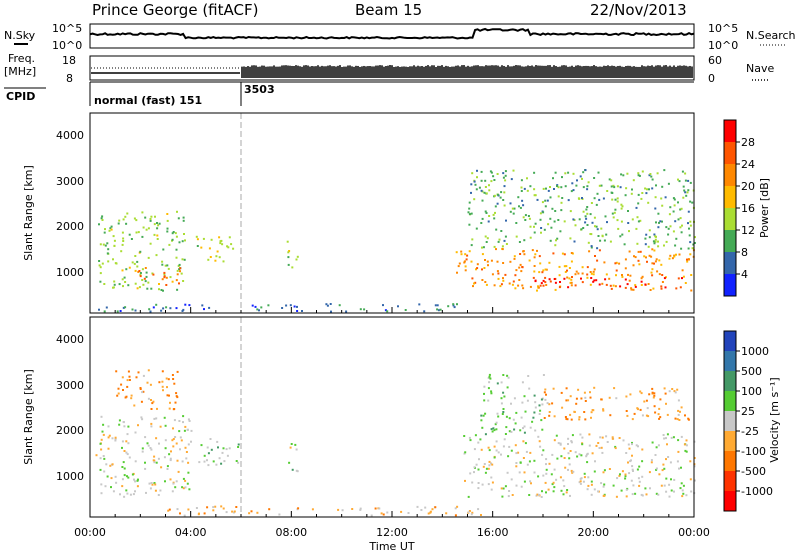 Image resolution: width=800 pixels, height=554 pixels. I want to click on nsky-tick-bottom: 10^0, so click(67, 45).